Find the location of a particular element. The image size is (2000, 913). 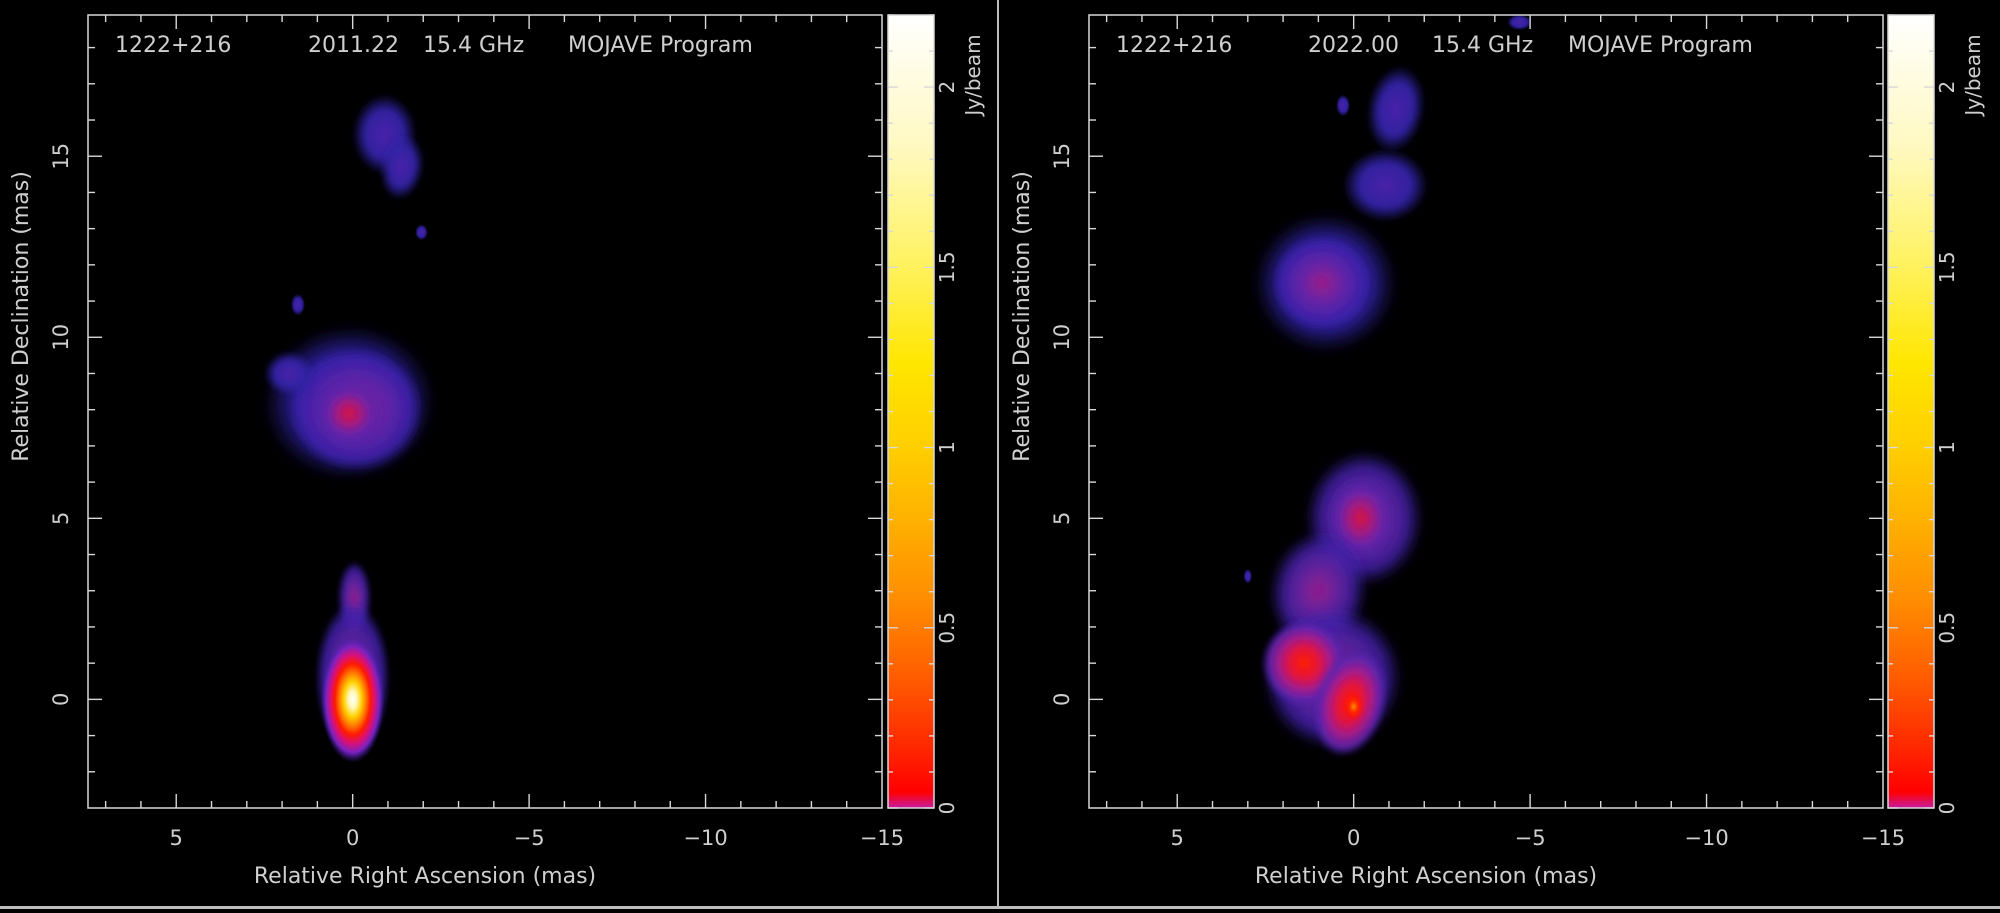

plot-header: 1222+216 2011.22 15.4 GHz MOJAVE Program is located at coordinates (434, 45).